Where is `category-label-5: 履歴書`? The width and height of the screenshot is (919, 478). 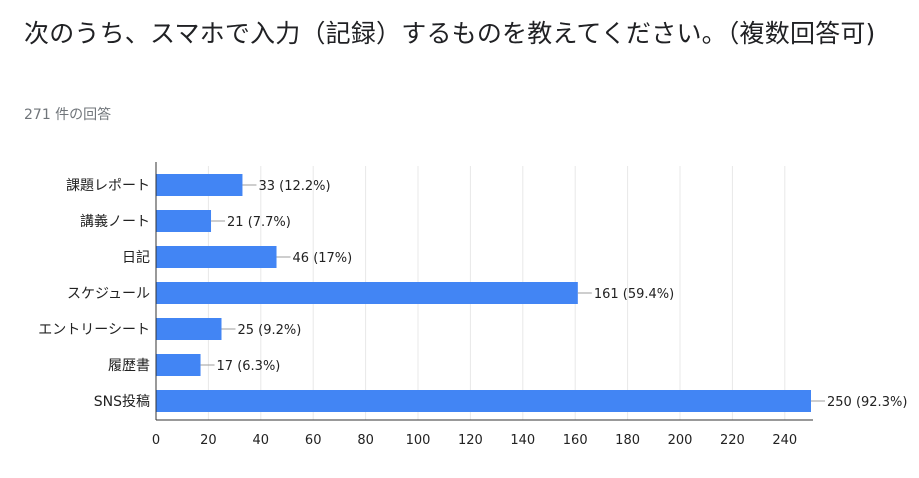 category-label-5: 履歴書 is located at coordinates (129, 366).